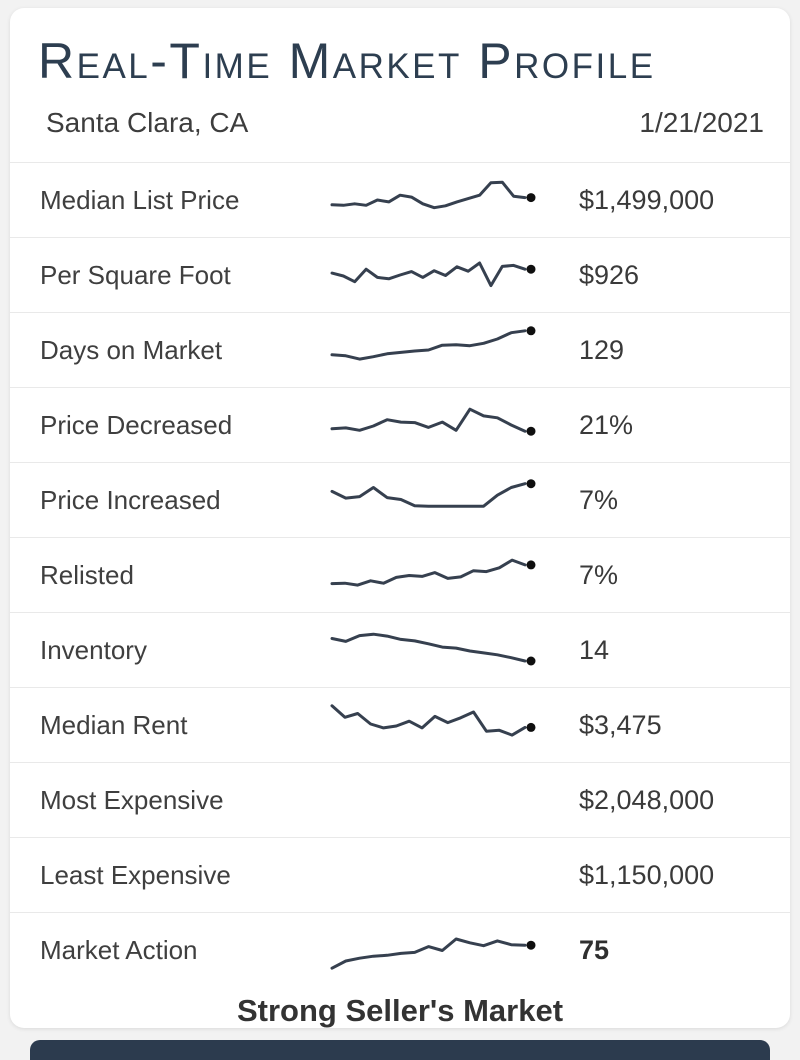 Image resolution: width=800 pixels, height=1060 pixels. Describe the element at coordinates (602, 349) in the screenshot. I see `metric-value: 129` at that location.